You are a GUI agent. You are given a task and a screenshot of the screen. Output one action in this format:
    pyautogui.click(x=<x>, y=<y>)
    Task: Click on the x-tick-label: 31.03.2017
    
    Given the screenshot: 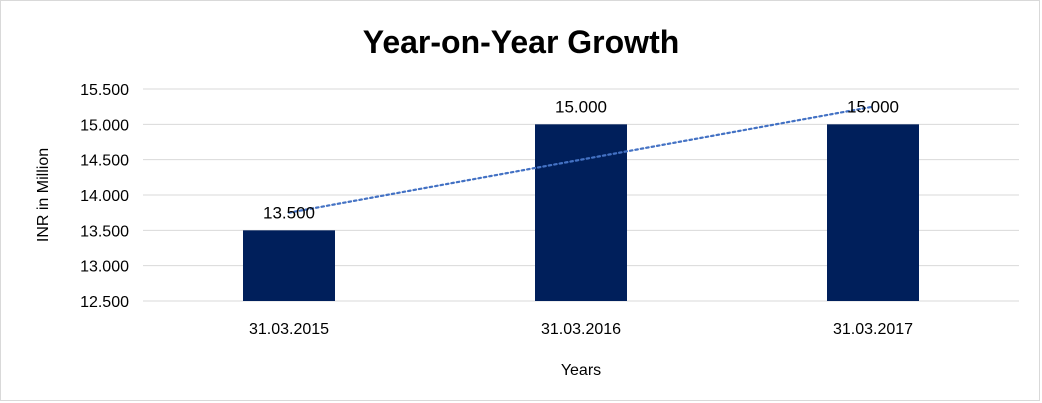 What is the action you would take?
    pyautogui.click(x=873, y=329)
    